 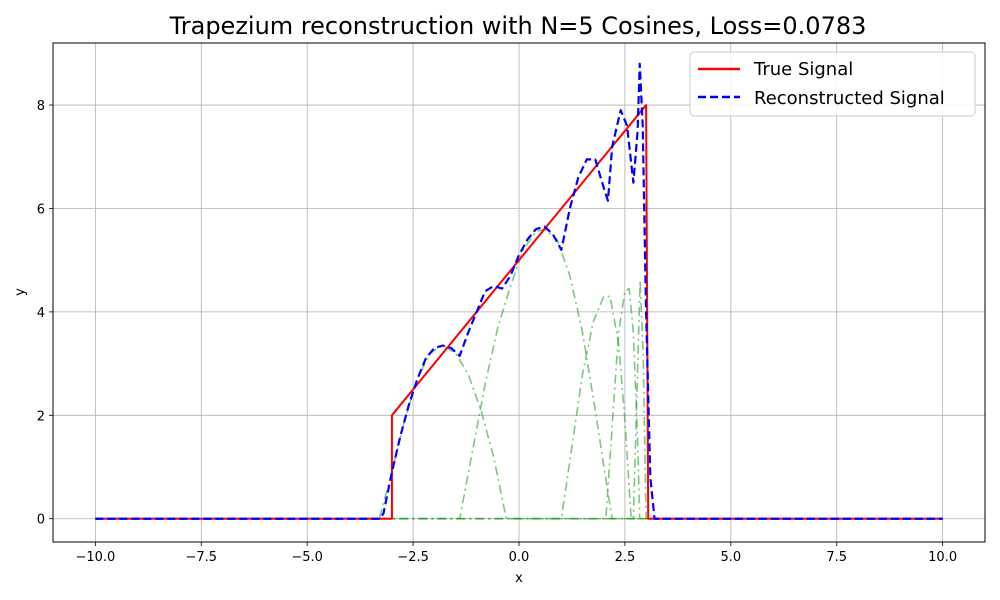 What do you see at coordinates (942, 557) in the screenshot?
I see `x-tick-label: 10.0` at bounding box center [942, 557].